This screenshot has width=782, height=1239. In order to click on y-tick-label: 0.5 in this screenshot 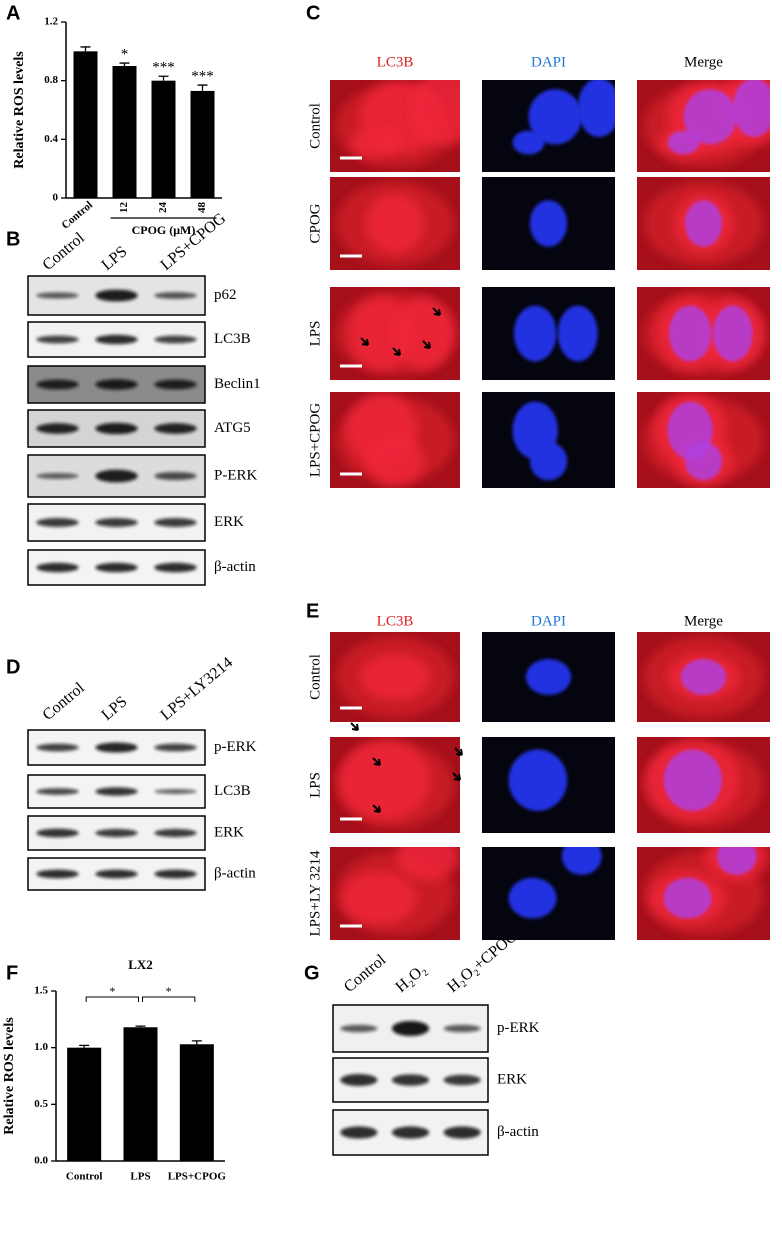, I will do `click(41, 1104)`.